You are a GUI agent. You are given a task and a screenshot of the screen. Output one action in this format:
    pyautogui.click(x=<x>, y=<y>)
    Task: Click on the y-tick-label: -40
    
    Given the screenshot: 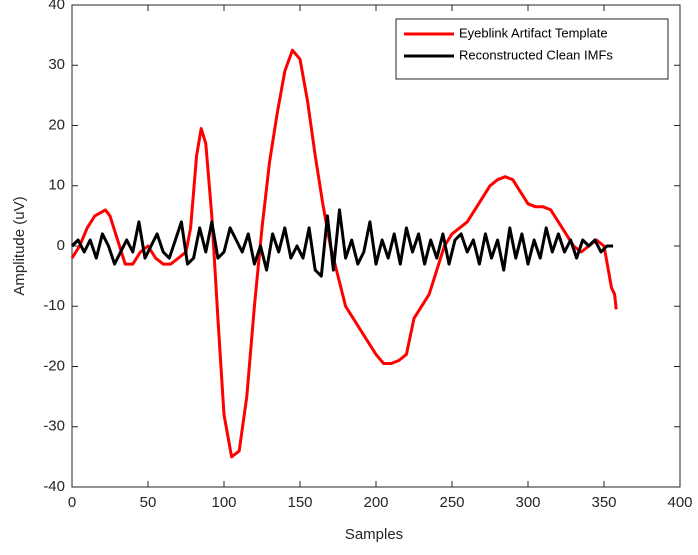 What is the action you would take?
    pyautogui.click(x=54, y=486)
    